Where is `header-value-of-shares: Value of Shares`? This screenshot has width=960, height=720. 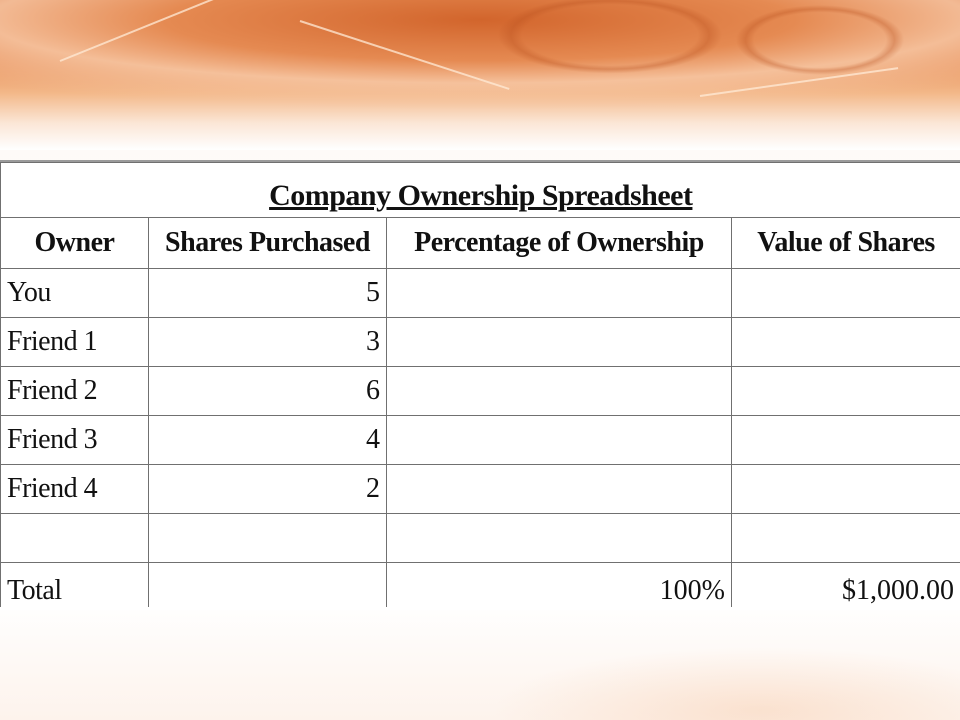 header-value-of-shares: Value of Shares is located at coordinates (845, 243).